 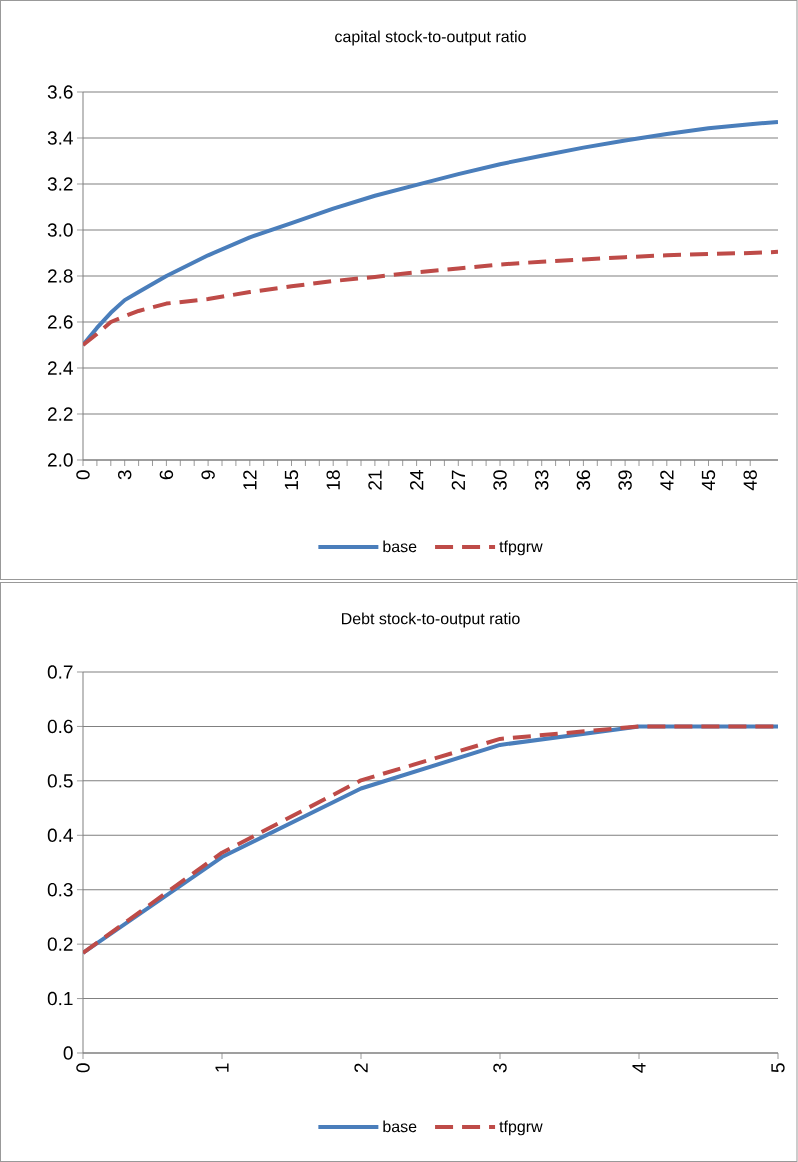 I want to click on y-tick-label: 2.0, so click(x=60, y=460).